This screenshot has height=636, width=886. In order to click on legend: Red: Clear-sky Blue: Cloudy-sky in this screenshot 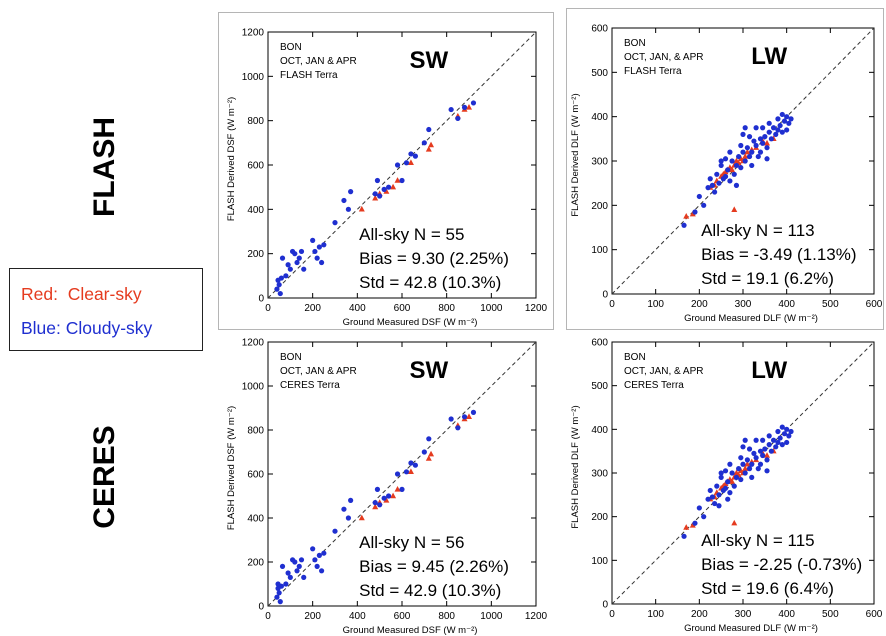, I will do `click(106, 309)`.